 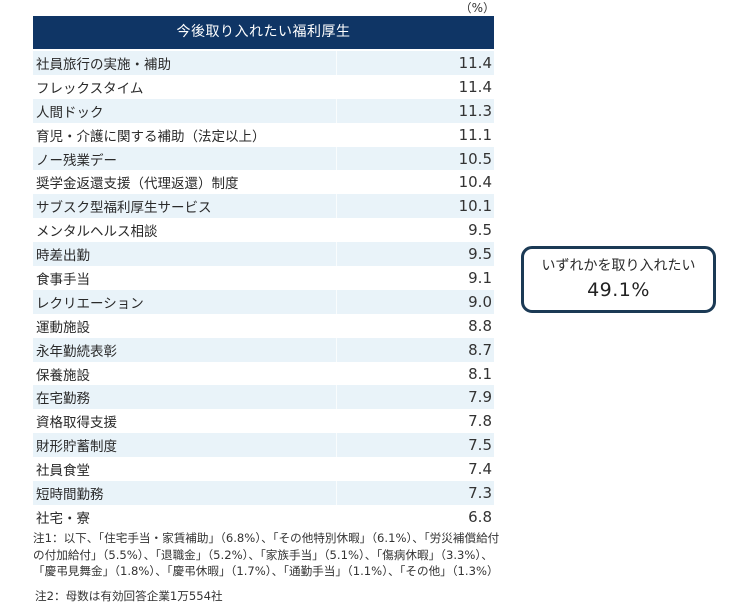 I want to click on row-label: 在宅勤務, so click(x=63, y=399).